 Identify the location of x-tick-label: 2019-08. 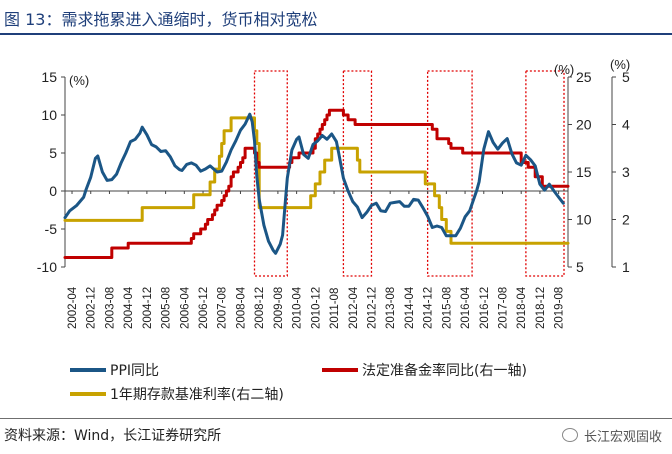
(560, 308).